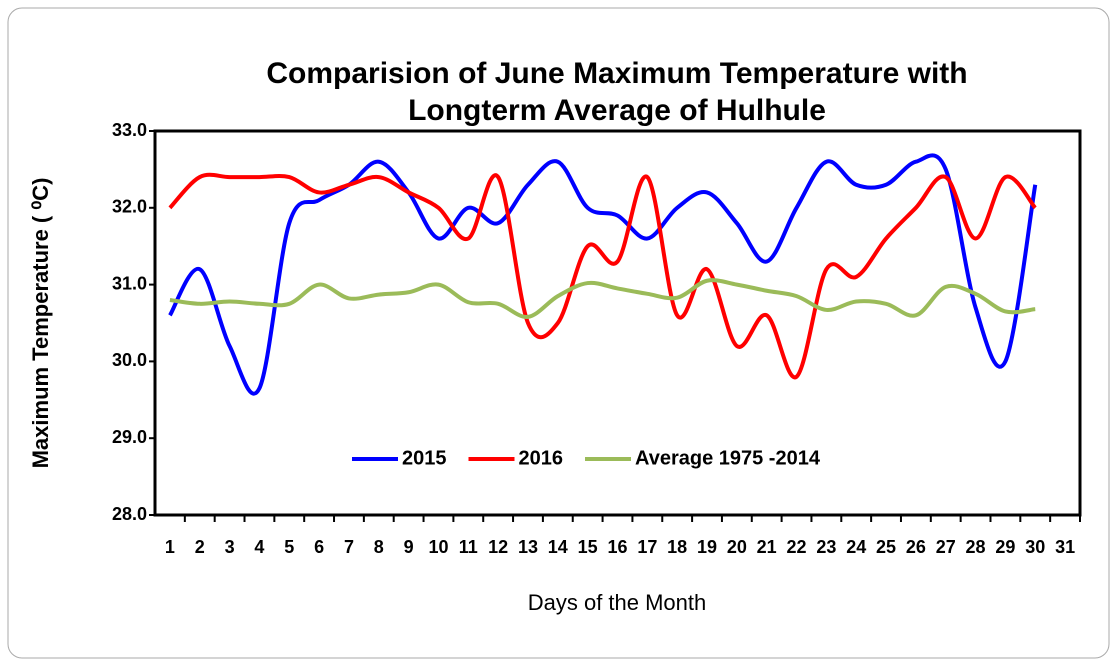 The width and height of the screenshot is (1117, 664). I want to click on legend-label: Average 1975 -2014, so click(728, 458).